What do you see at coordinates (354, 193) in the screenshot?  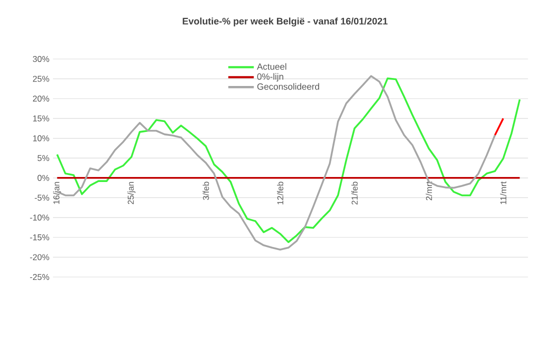 I see `x-tick-label: 21/feb` at bounding box center [354, 193].